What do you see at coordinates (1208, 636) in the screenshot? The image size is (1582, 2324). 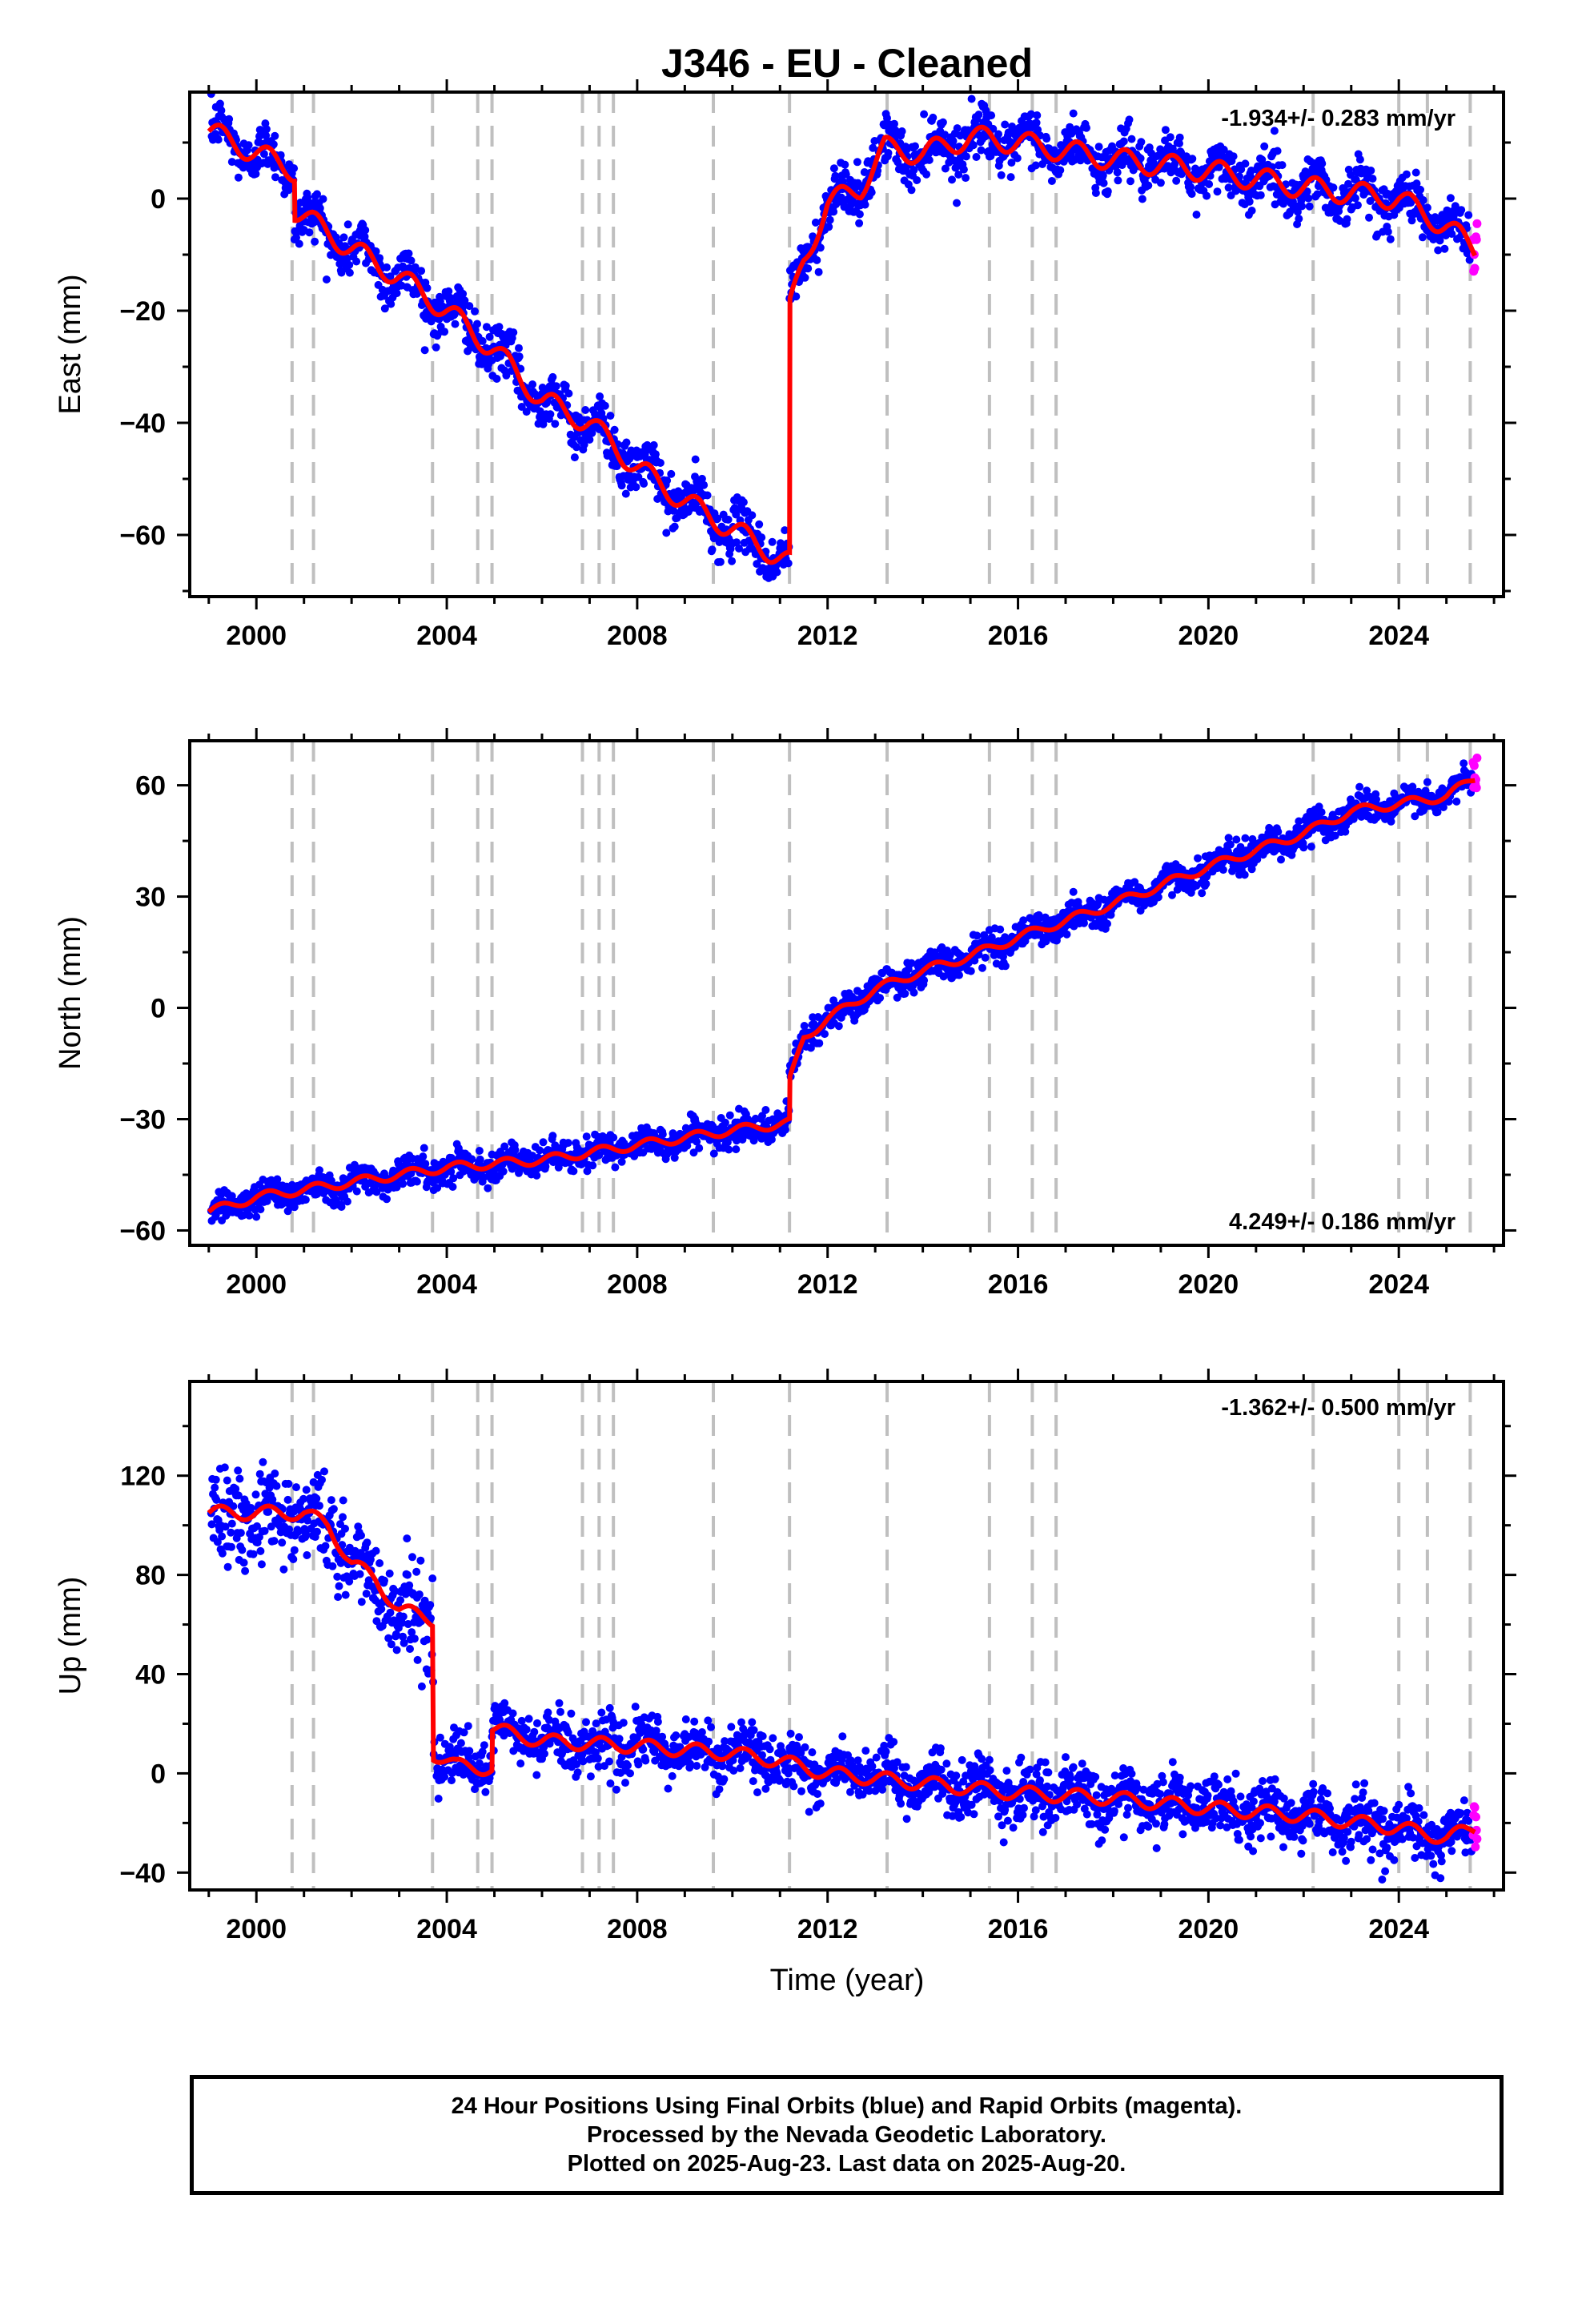 I see `x-tick-label: 2020` at bounding box center [1208, 636].